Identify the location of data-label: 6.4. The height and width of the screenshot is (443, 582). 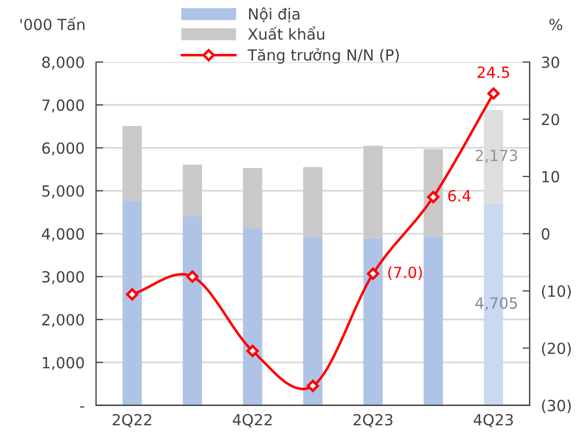
(459, 196).